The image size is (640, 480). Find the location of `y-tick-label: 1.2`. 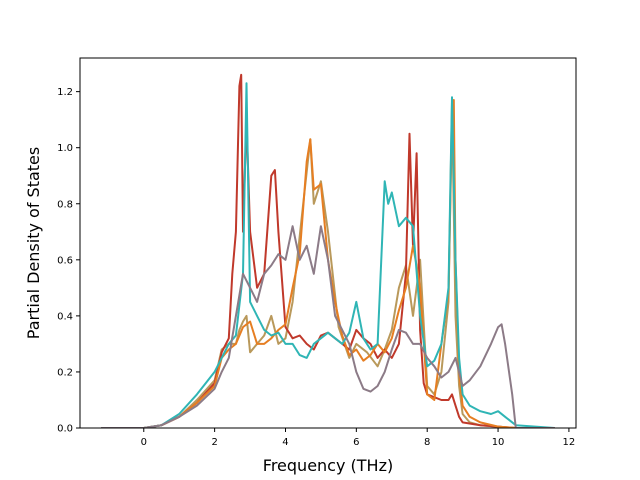

y-tick-label: 1.2 is located at coordinates (65, 92).